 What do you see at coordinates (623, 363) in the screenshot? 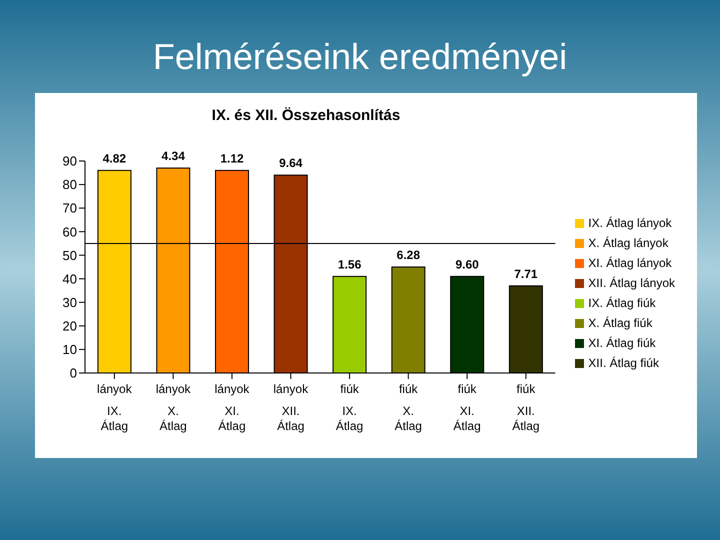
I see `legend-label: XII. Átlag fiúk` at bounding box center [623, 363].